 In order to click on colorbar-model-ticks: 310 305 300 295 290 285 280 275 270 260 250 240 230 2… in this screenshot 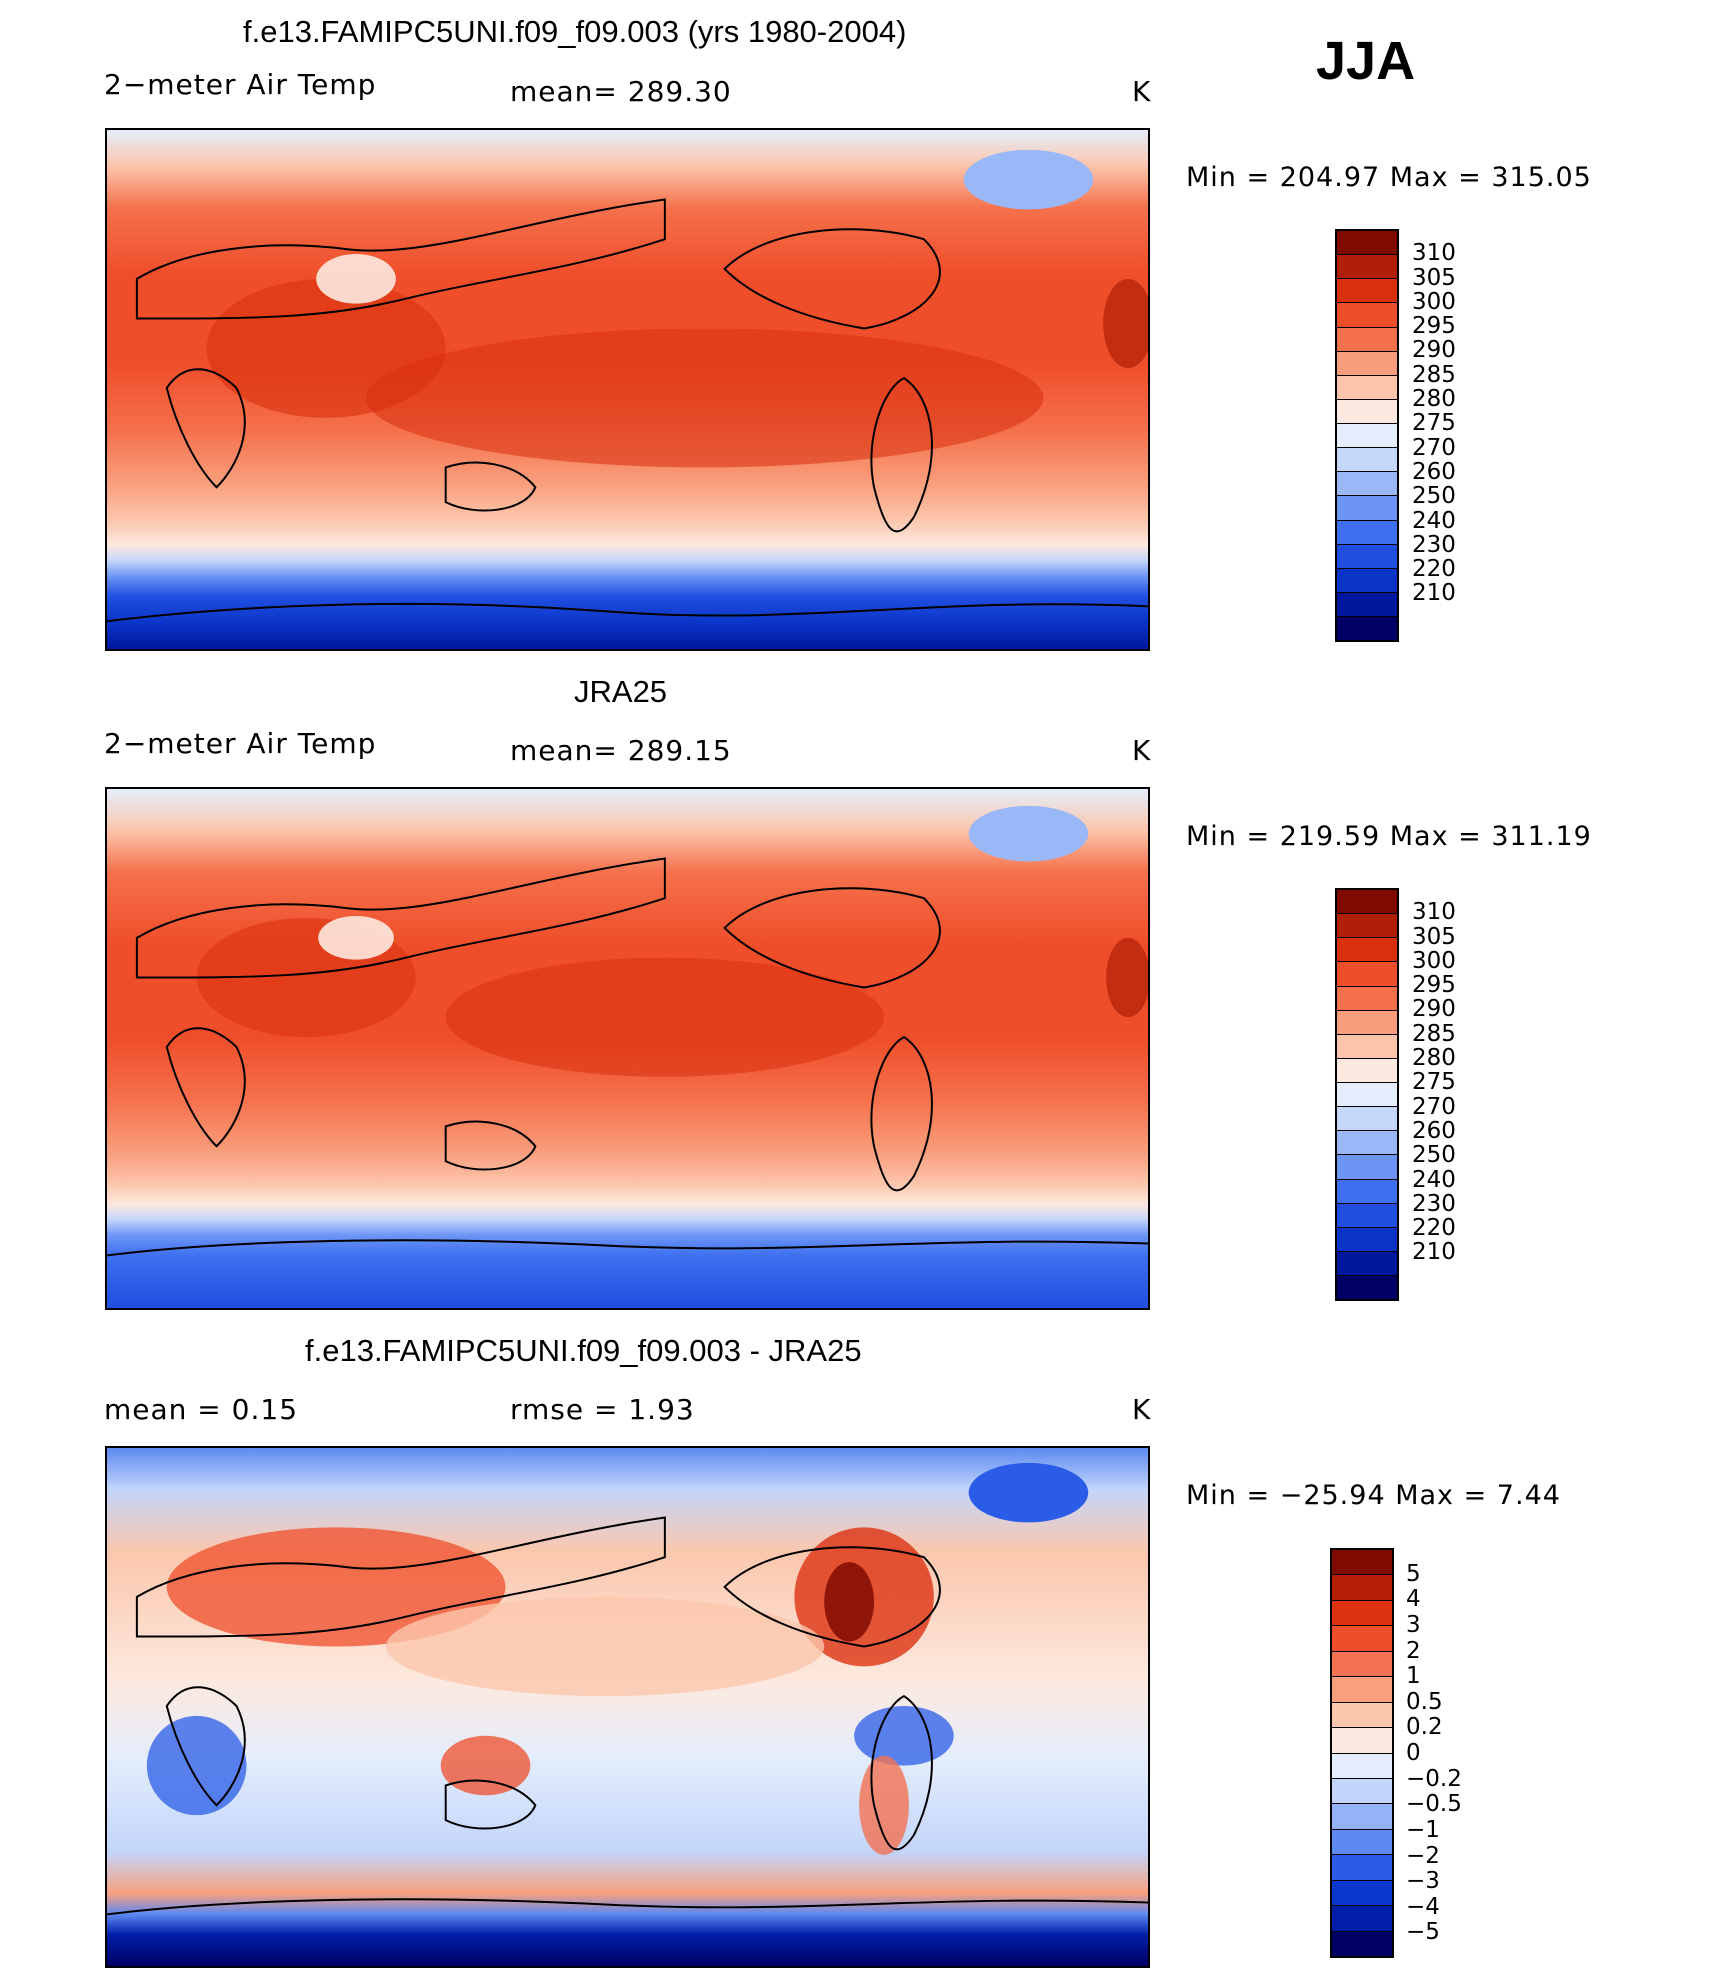, I will do `click(1452, 435)`.